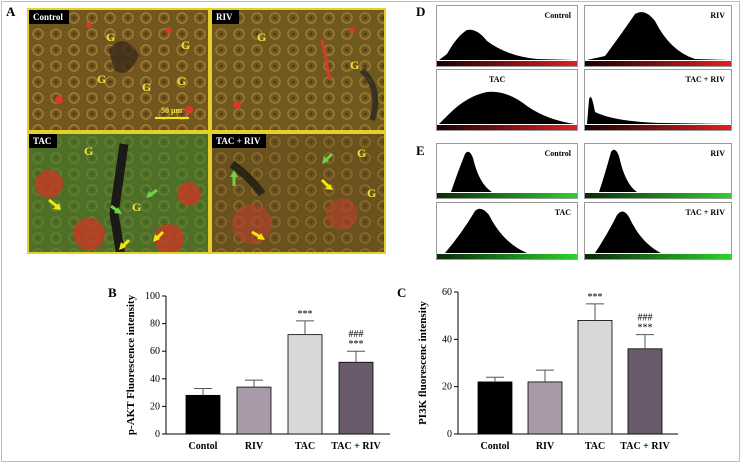  What do you see at coordinates (507, 231) in the screenshot?
I see `histogram-e-tac: TAC` at bounding box center [507, 231].